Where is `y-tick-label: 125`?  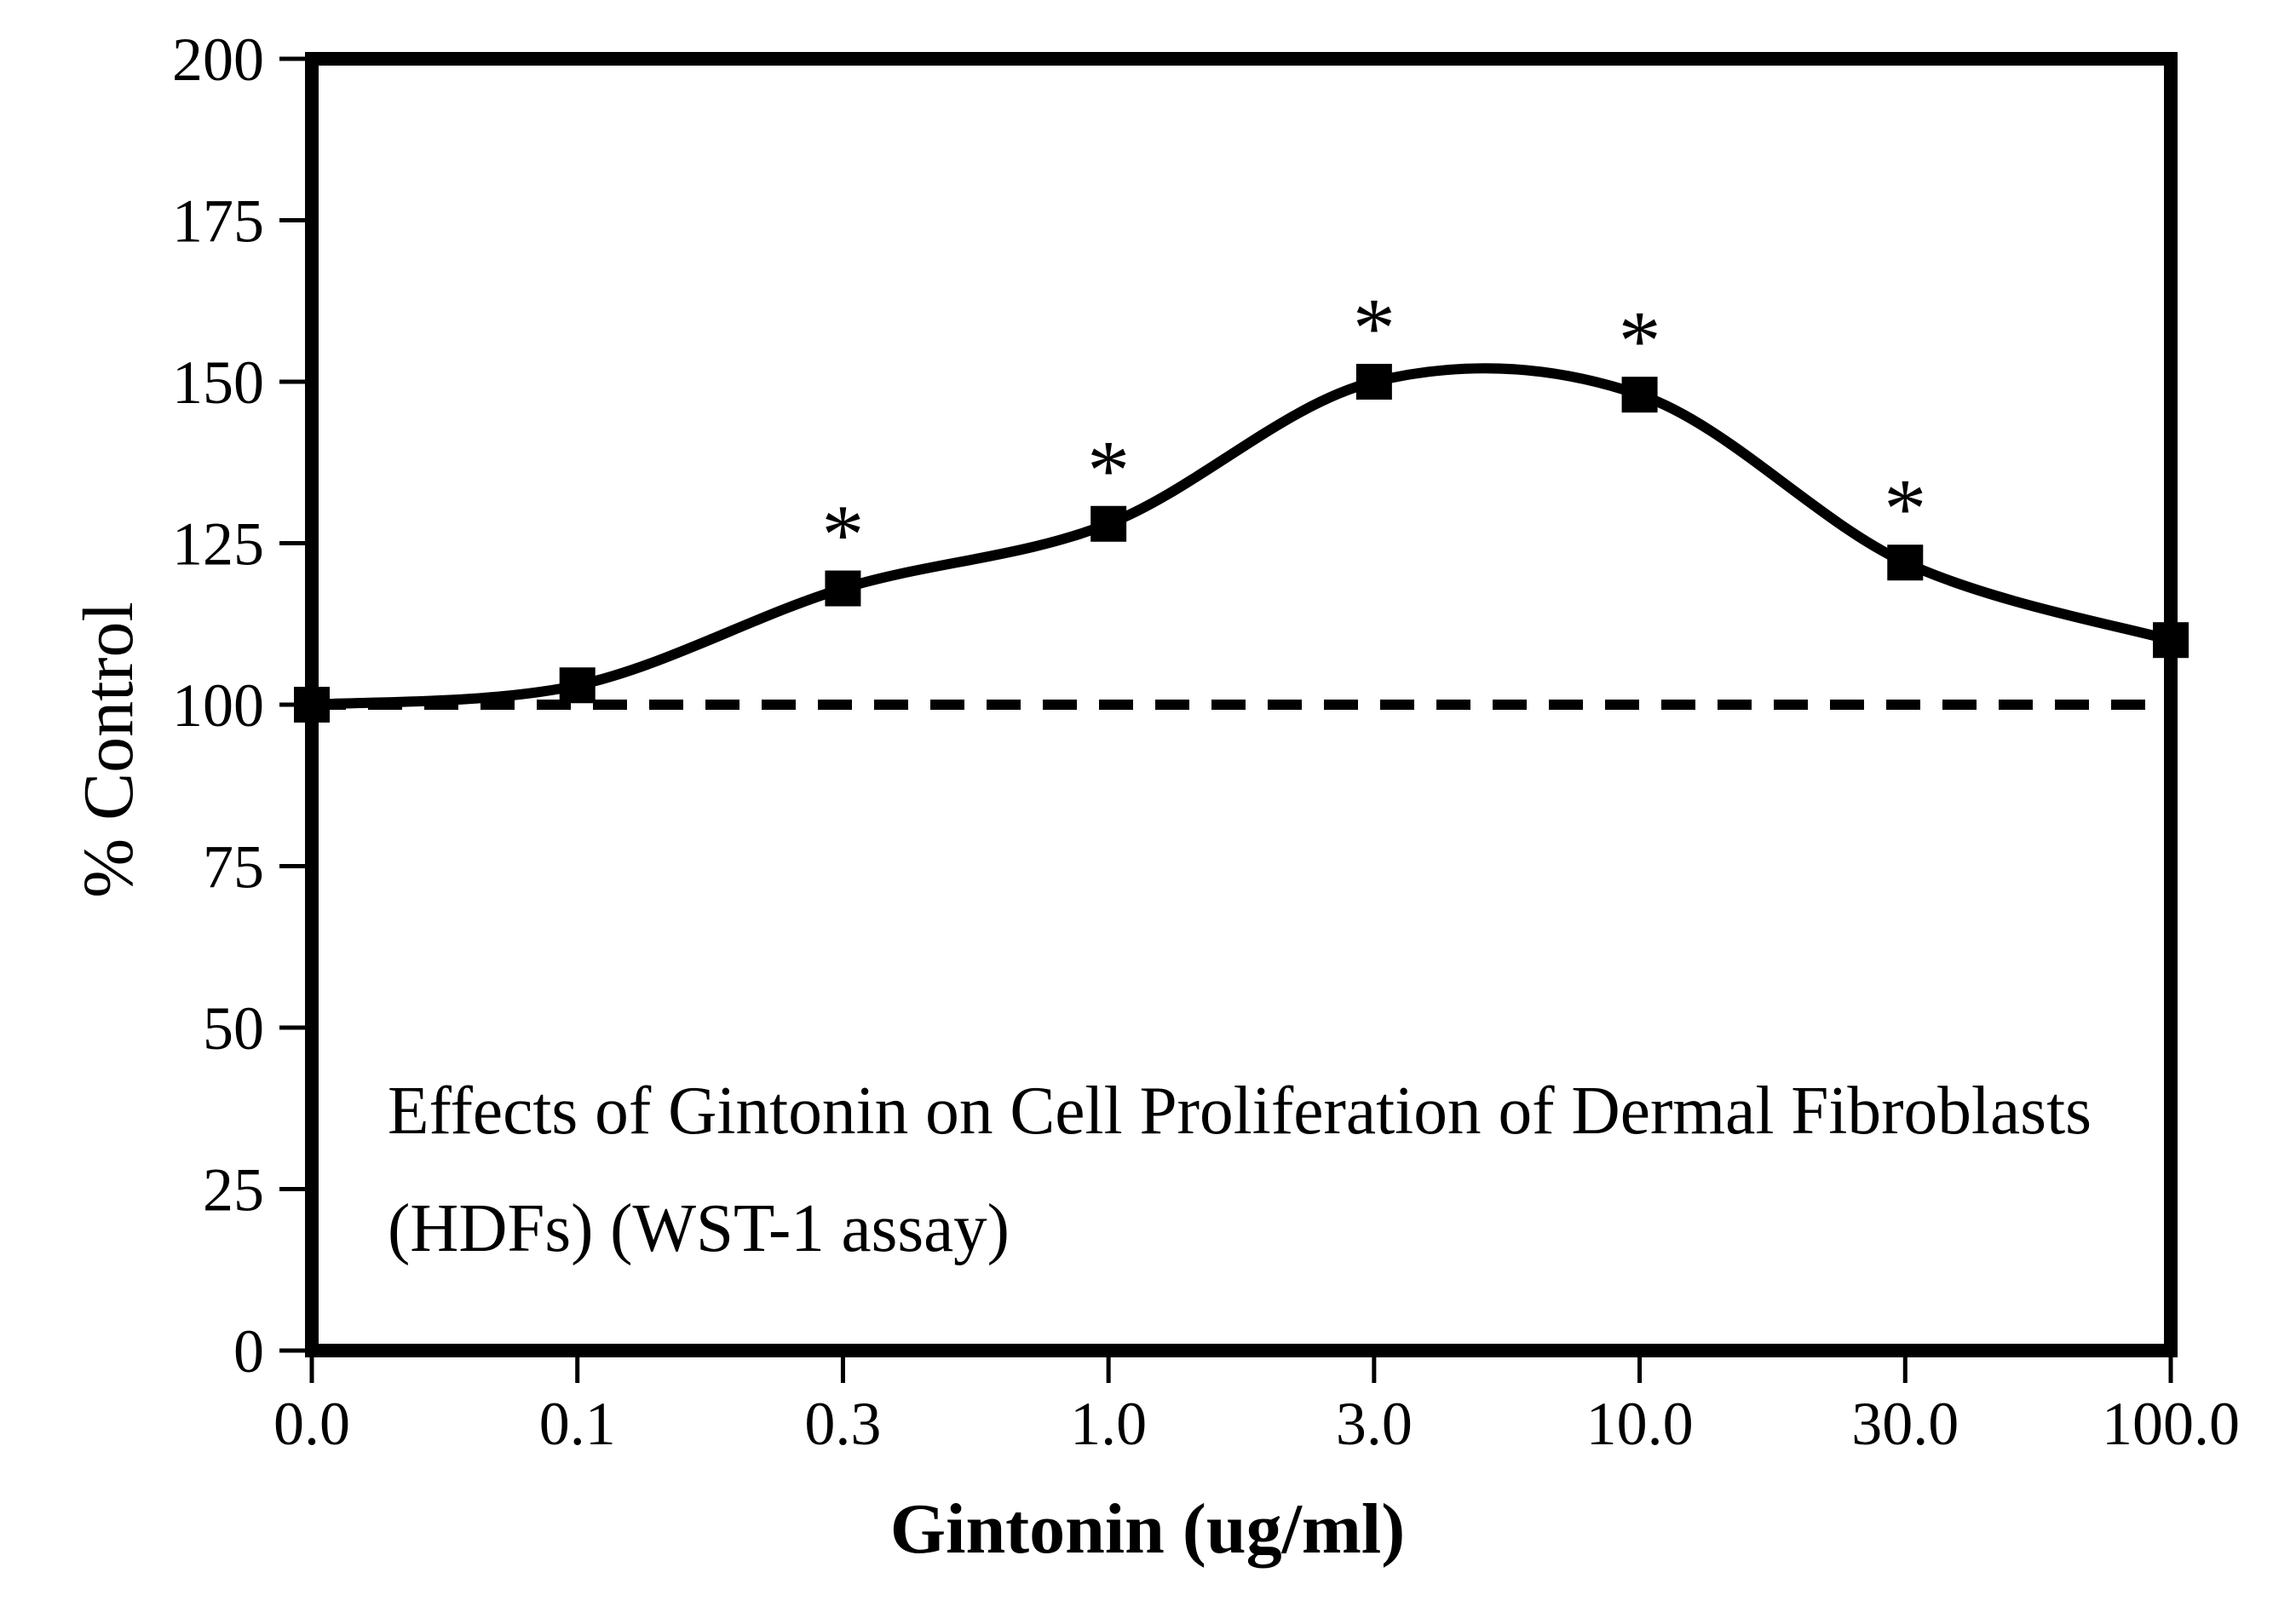 y-tick-label: 125 is located at coordinates (218, 544).